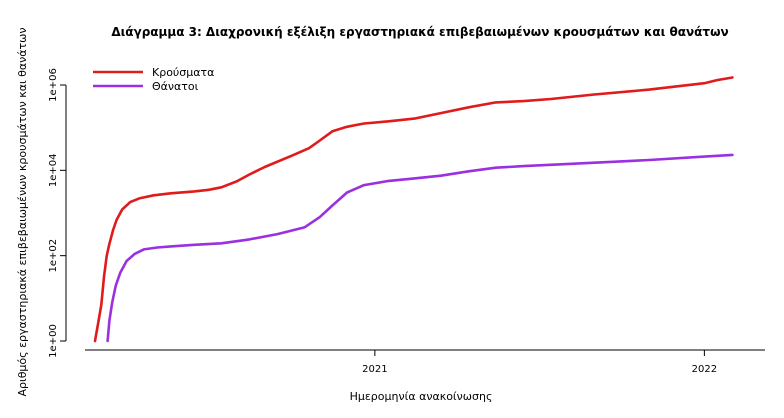 The height and width of the screenshot is (418, 784). What do you see at coordinates (175, 86) in the screenshot?
I see `legend-label: Θάνατοι` at bounding box center [175, 86].